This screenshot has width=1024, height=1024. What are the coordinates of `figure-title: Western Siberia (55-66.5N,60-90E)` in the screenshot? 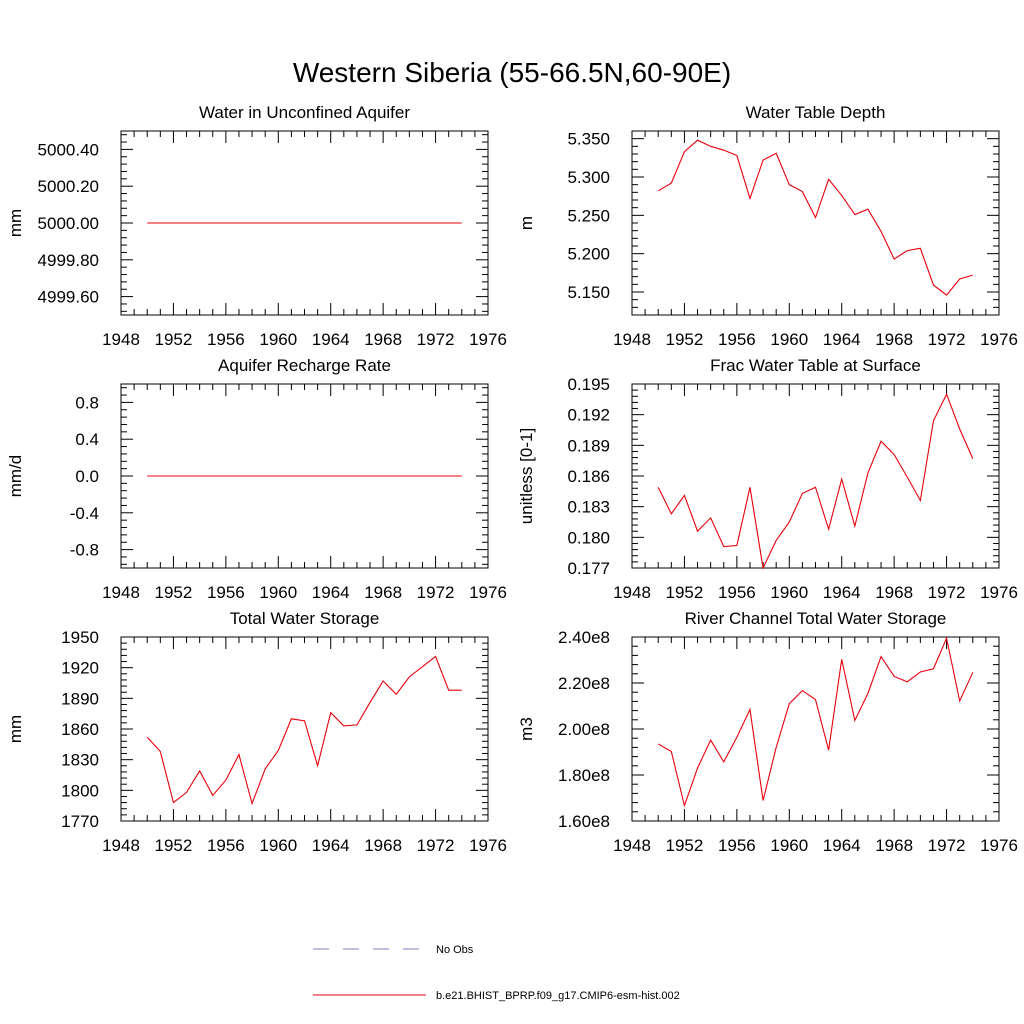 It's located at (512, 72).